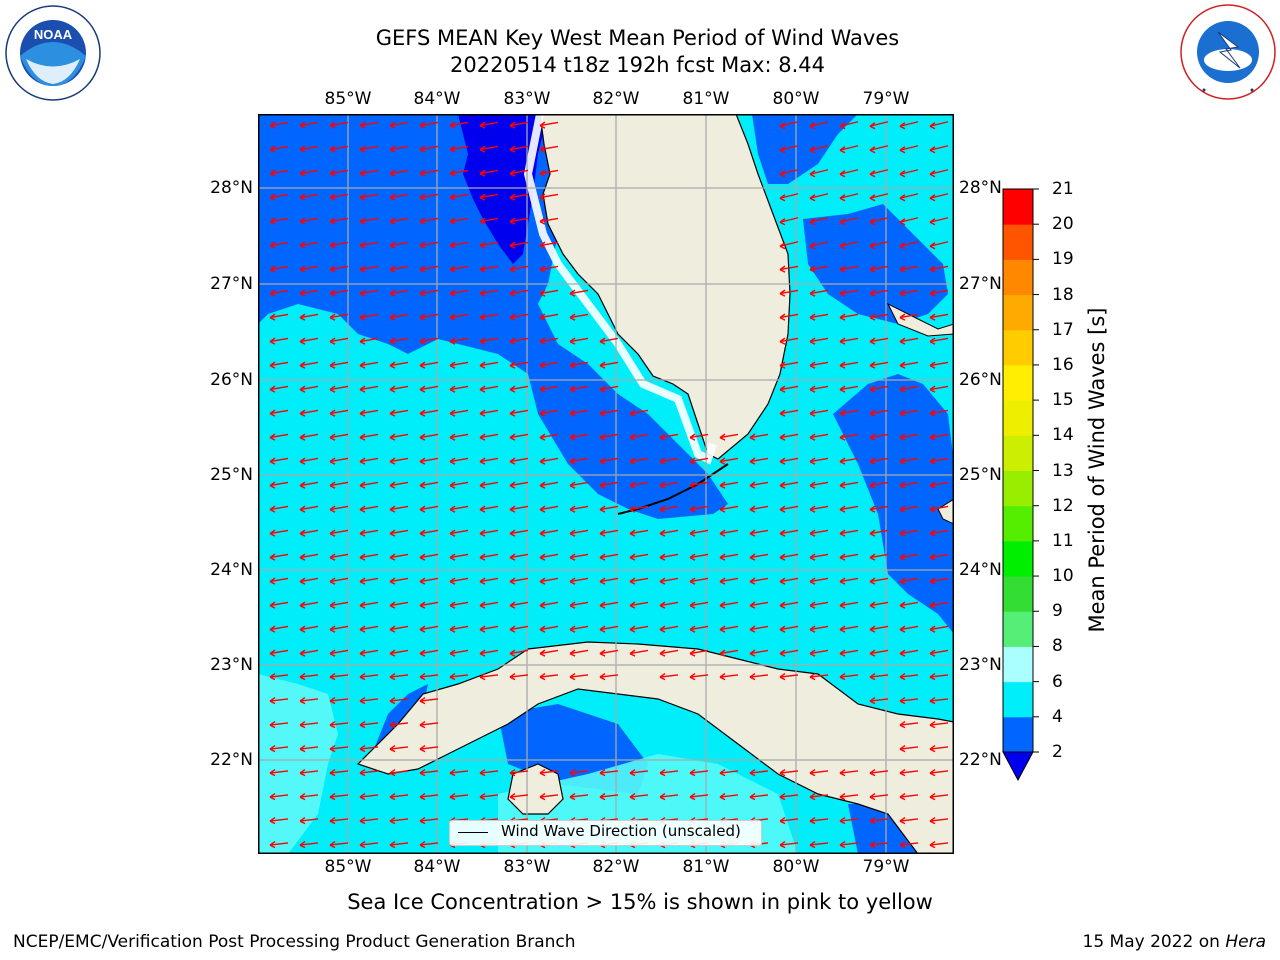  What do you see at coordinates (980, 380) in the screenshot?
I see `lat-label-right: 26°N` at bounding box center [980, 380].